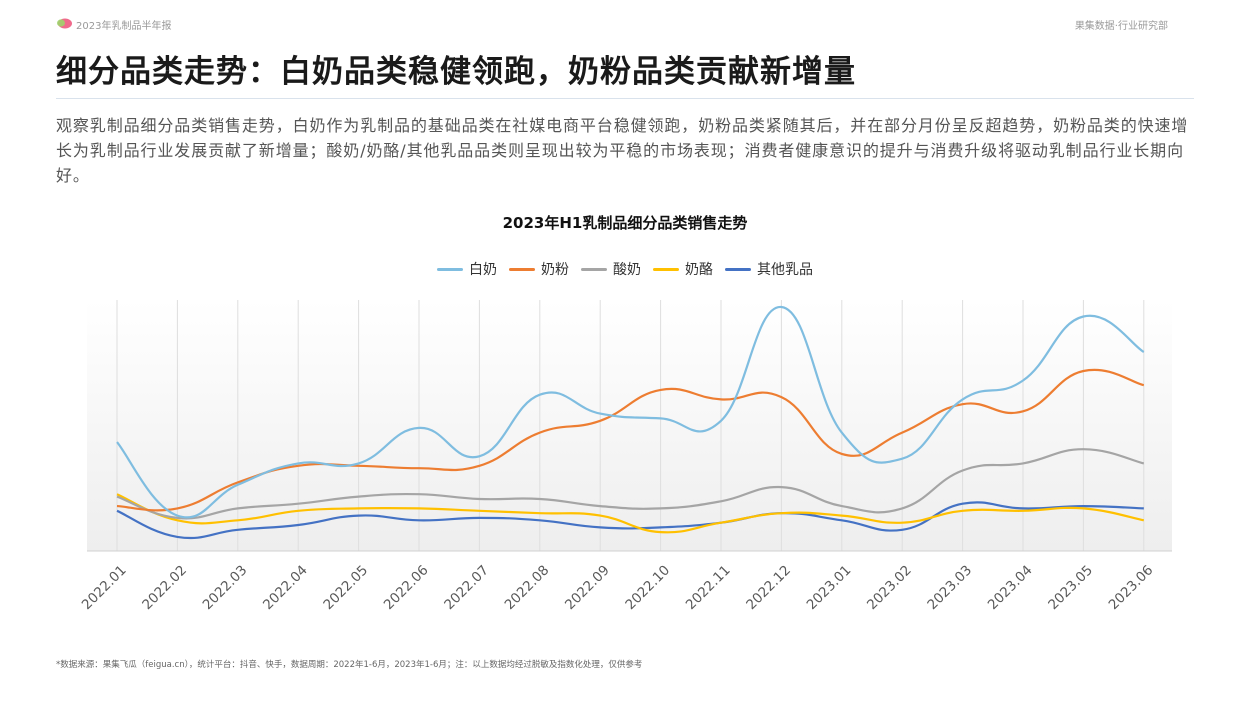  Describe the element at coordinates (1010, 587) in the screenshot. I see `x-tick-label: 2023.04` at that location.